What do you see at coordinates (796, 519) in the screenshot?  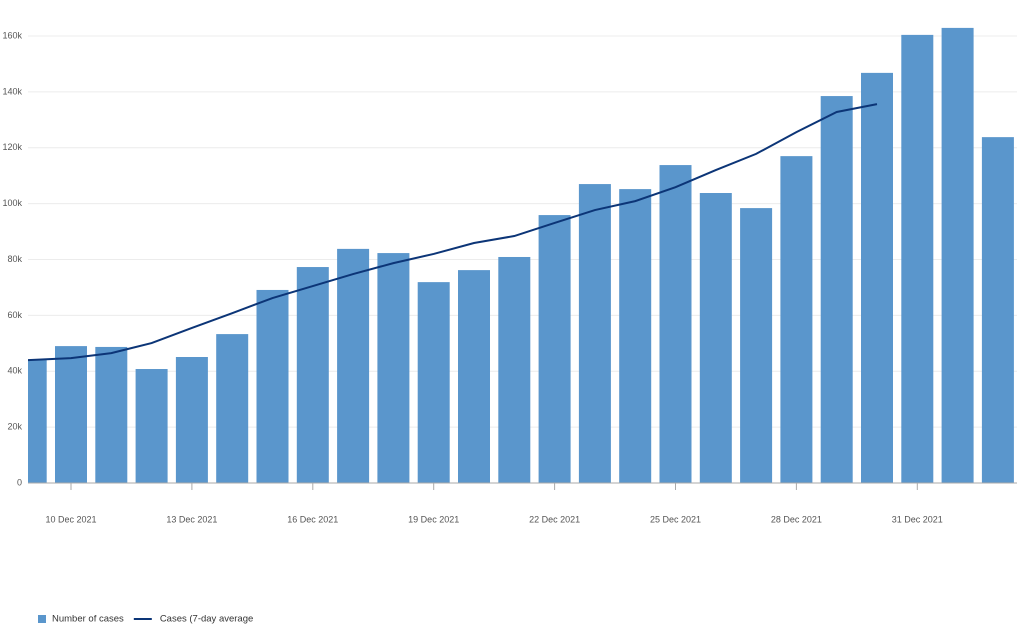 I see `x-tick-label: 28 Dec 2021` at bounding box center [796, 519].